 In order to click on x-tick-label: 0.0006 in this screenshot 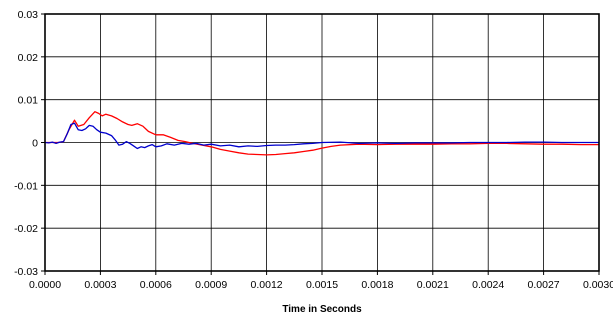, I will do `click(156, 285)`.